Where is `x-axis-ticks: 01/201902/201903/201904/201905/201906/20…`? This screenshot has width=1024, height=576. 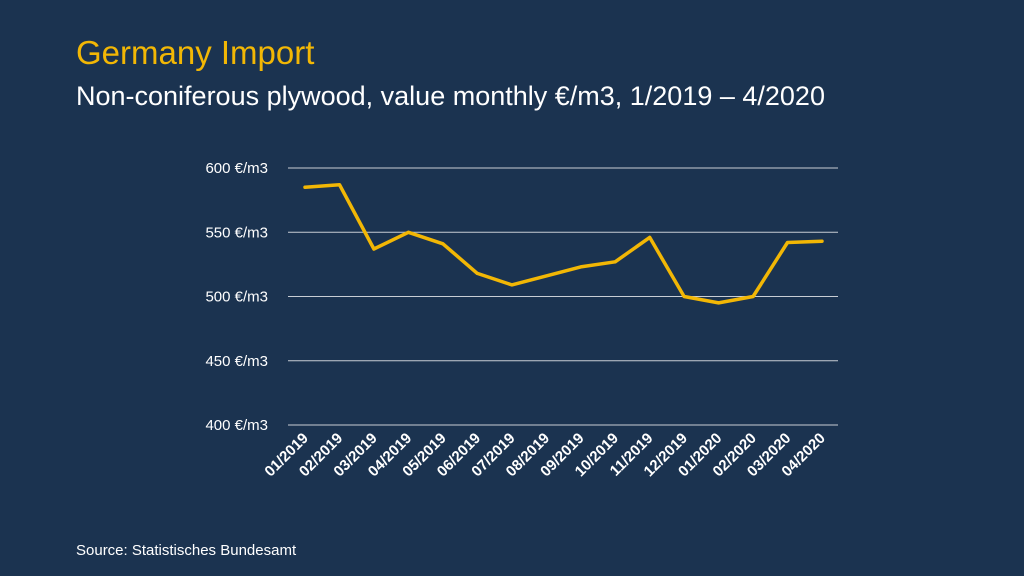
x-axis-ticks: 01/201902/201903/201904/201905/201906/20… is located at coordinates (544, 455).